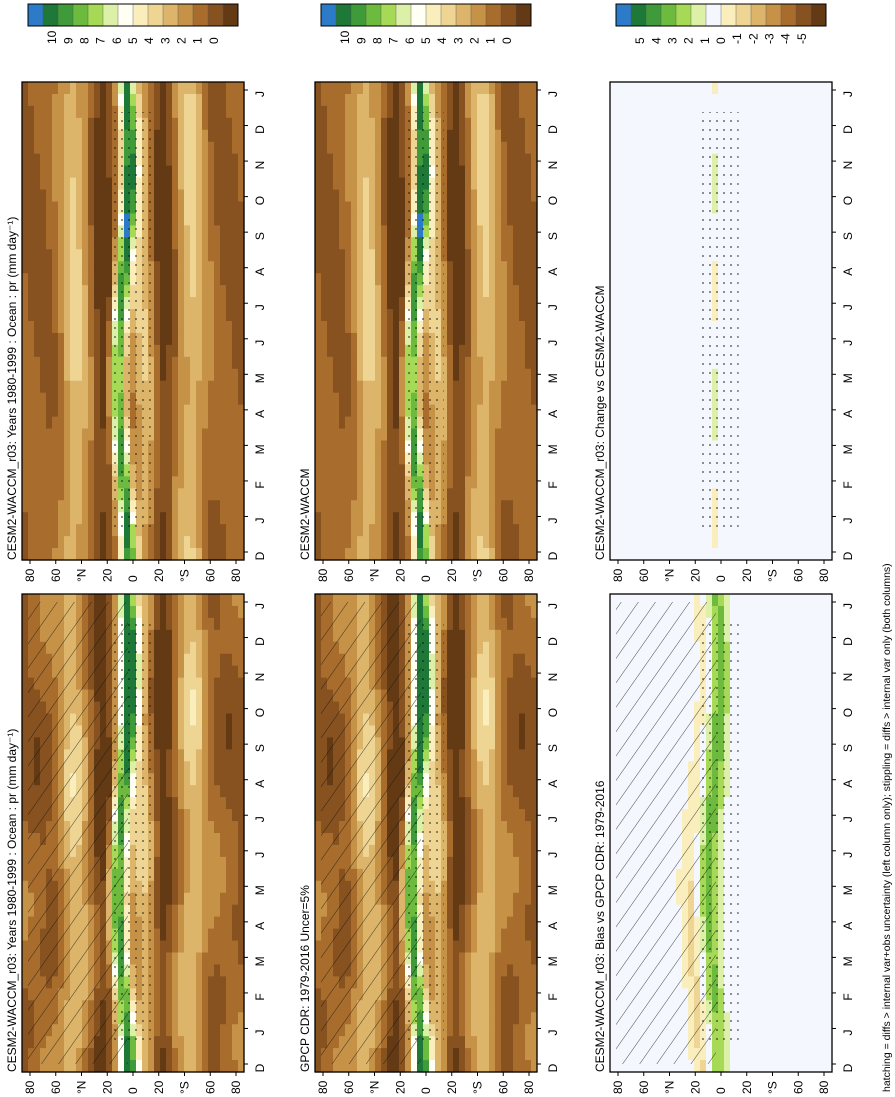  What do you see at coordinates (133, 1090) in the screenshot?
I see `lat-tick-label: 0` at bounding box center [133, 1090].